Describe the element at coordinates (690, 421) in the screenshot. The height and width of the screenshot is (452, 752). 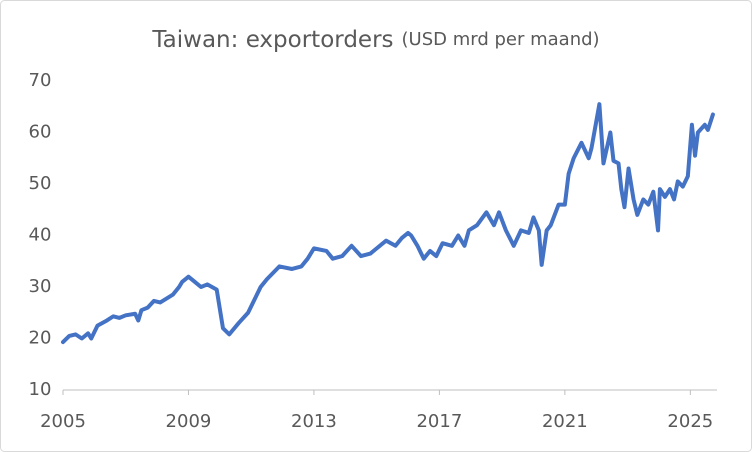
I see `x-tick-label: 2025` at that location.